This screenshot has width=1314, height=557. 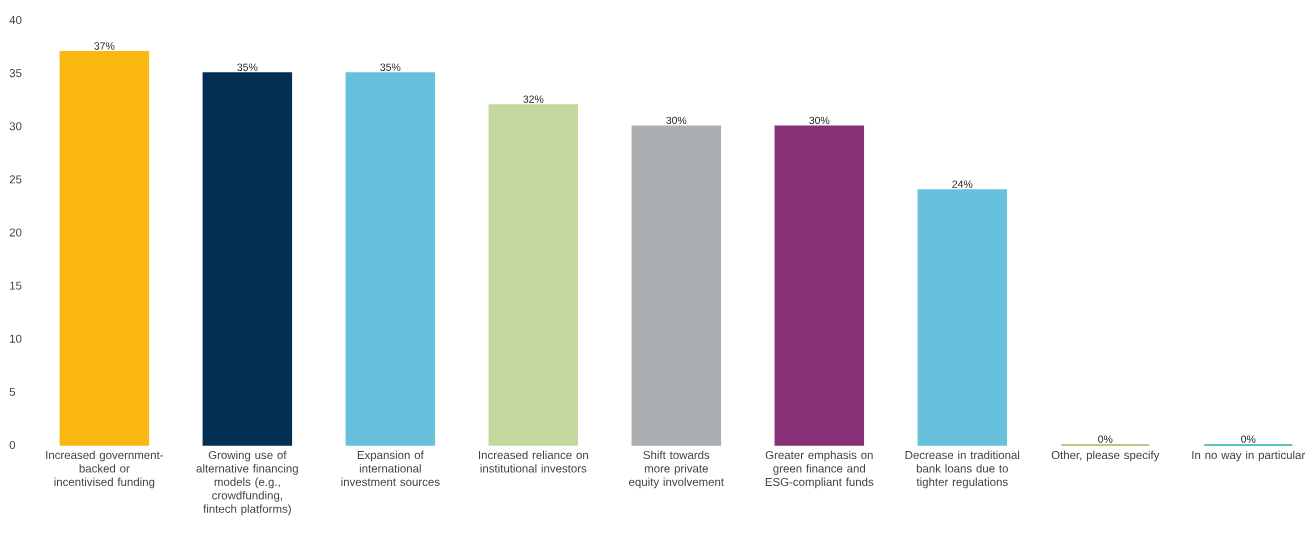 What do you see at coordinates (962, 184) in the screenshot?
I see `data-label: 24%` at bounding box center [962, 184].